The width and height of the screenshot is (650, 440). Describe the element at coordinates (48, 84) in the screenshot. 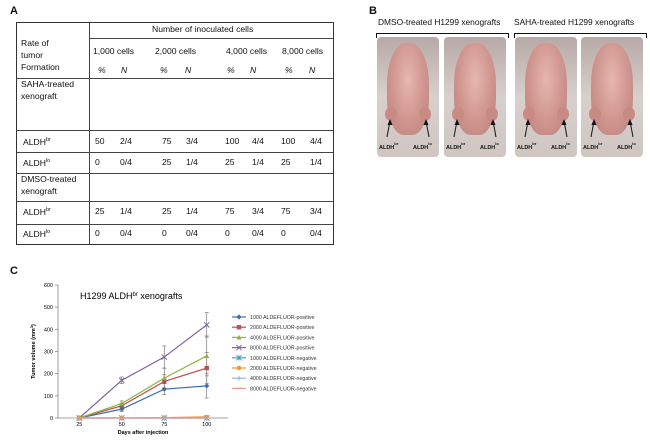

I see `section-title-saha-line1: SAHA-treated` at that location.